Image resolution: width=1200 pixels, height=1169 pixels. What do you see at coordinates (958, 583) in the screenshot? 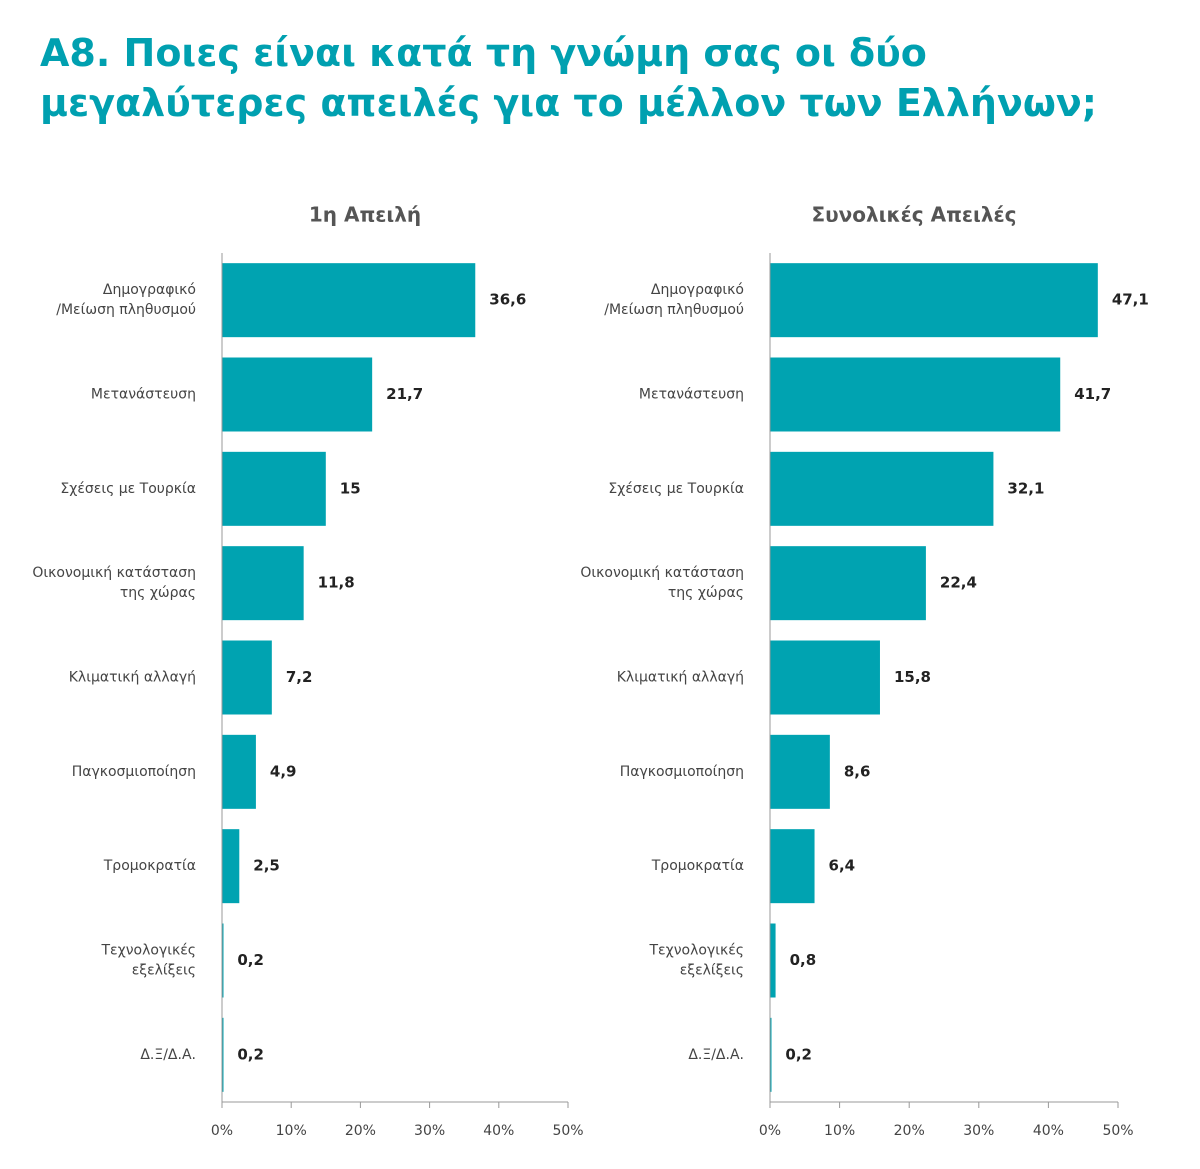
I see `value-label: 22,4` at bounding box center [958, 583].